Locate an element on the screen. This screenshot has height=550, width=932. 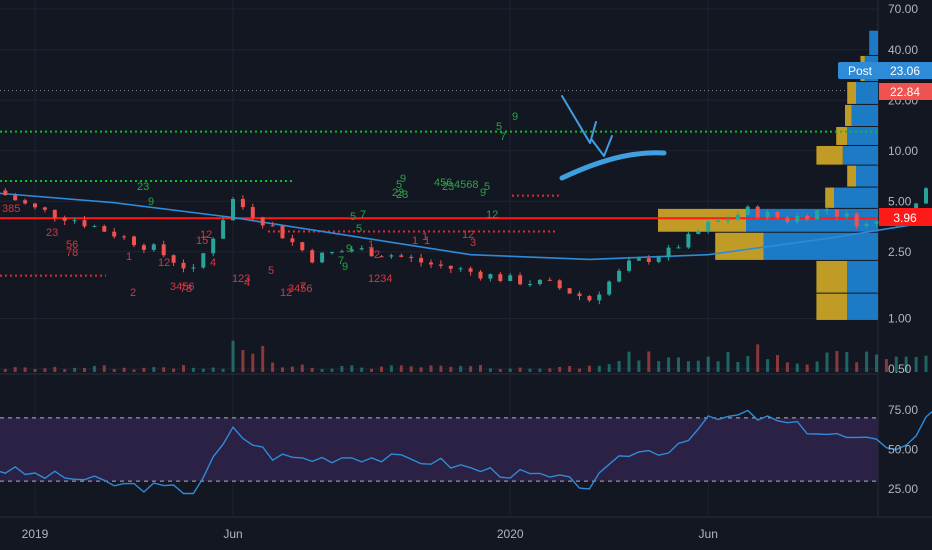
sequential-count-red: 15 is located at coordinates (202, 241).